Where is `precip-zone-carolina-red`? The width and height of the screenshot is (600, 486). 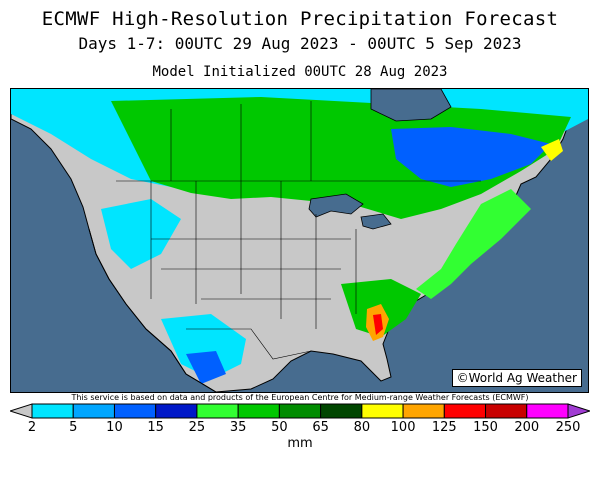 precip-zone-carolina-red is located at coordinates (378, 324).